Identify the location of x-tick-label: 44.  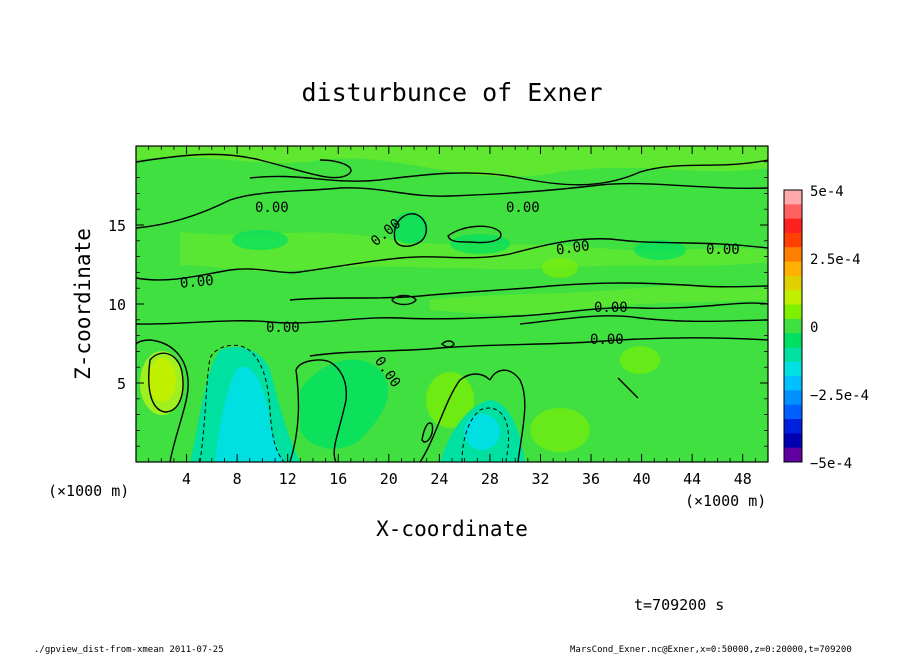
(692, 479).